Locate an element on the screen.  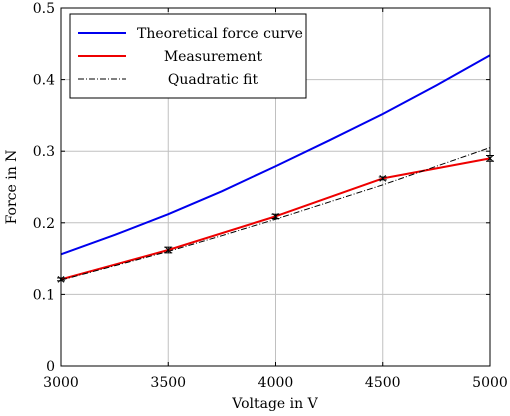
y-tick-label: 0.3 is located at coordinates (44, 152).